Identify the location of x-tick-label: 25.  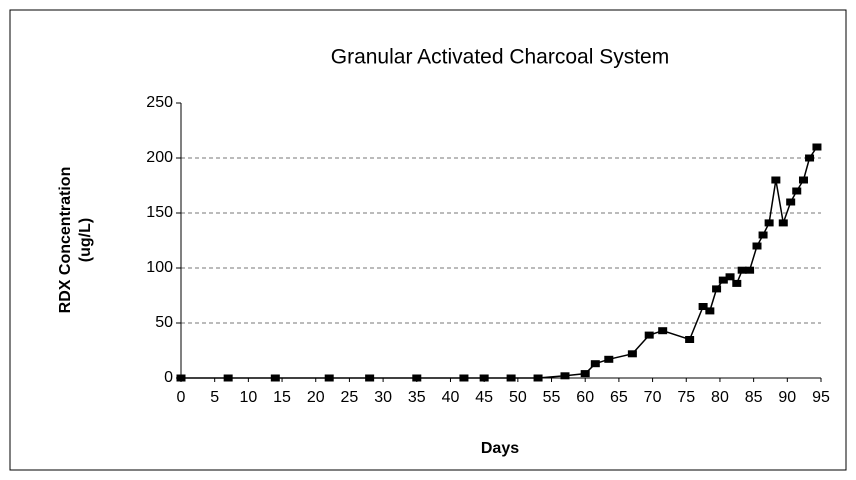
(350, 397).